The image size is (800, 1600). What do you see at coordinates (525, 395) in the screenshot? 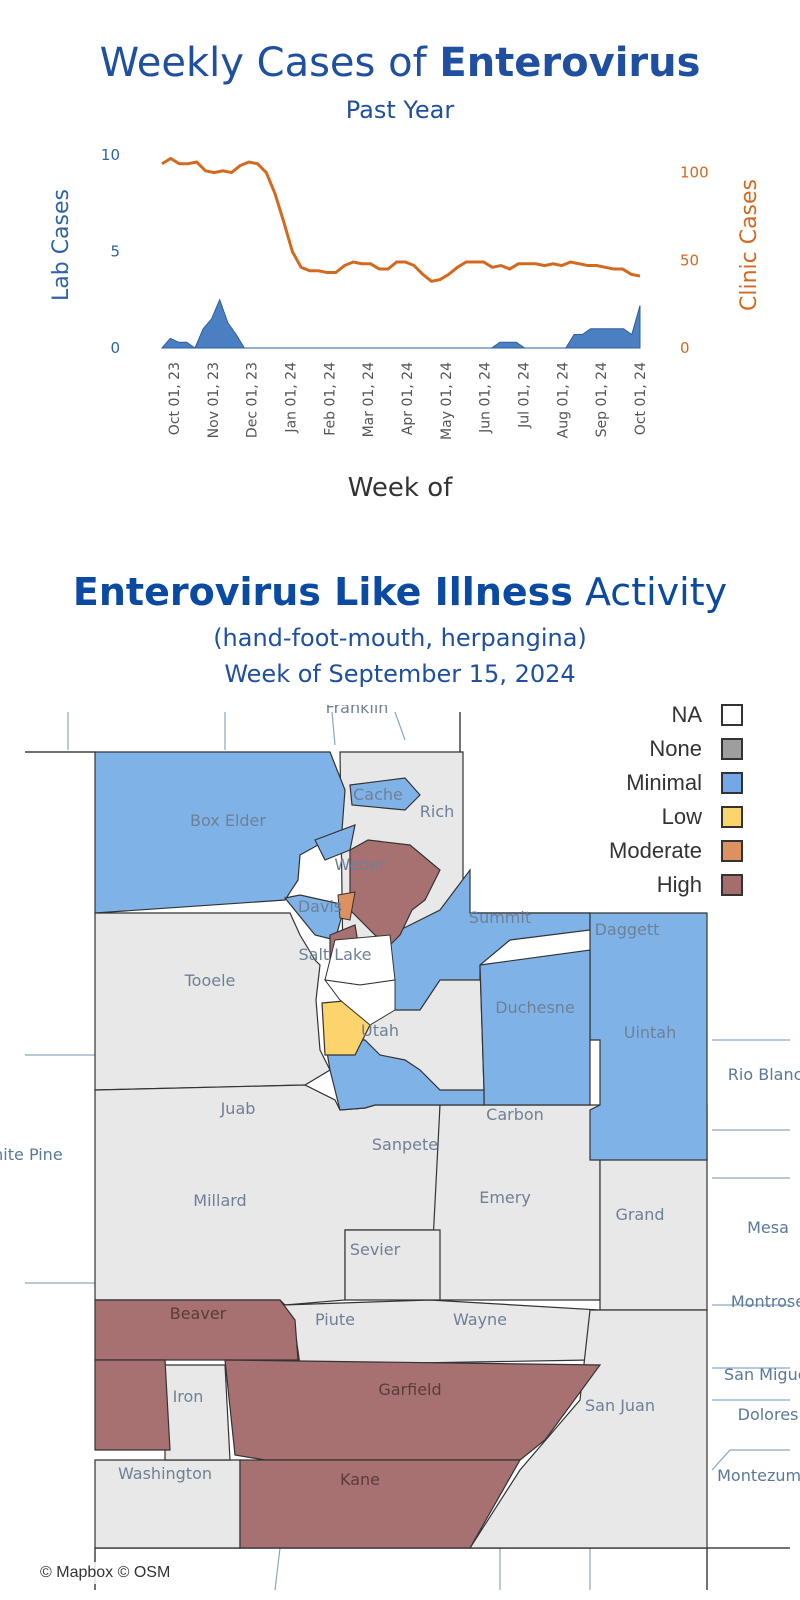
I see `x-tick-label: Jul 01, 24` at bounding box center [525, 395].